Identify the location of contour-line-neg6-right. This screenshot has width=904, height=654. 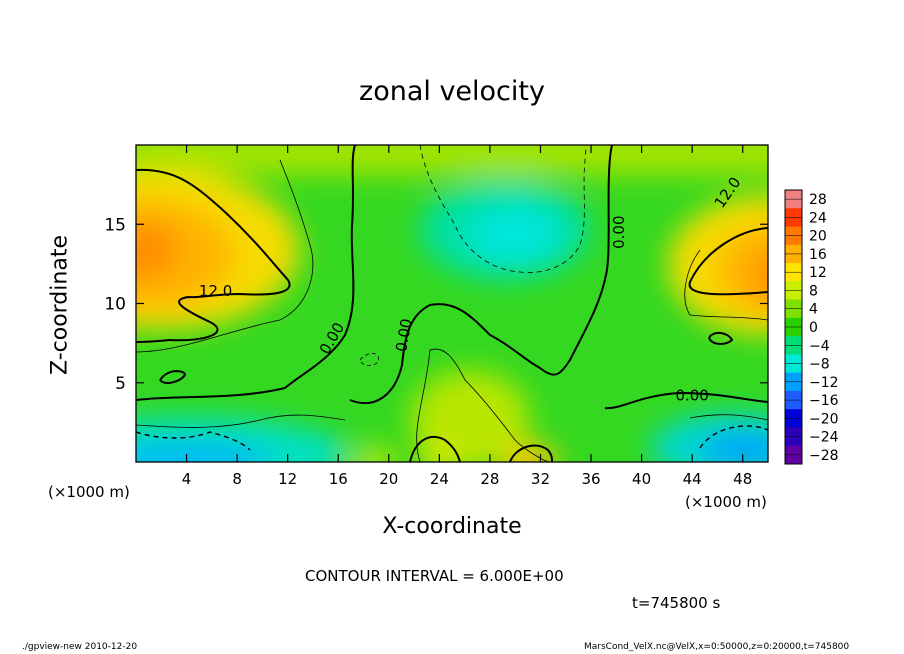
(728, 417).